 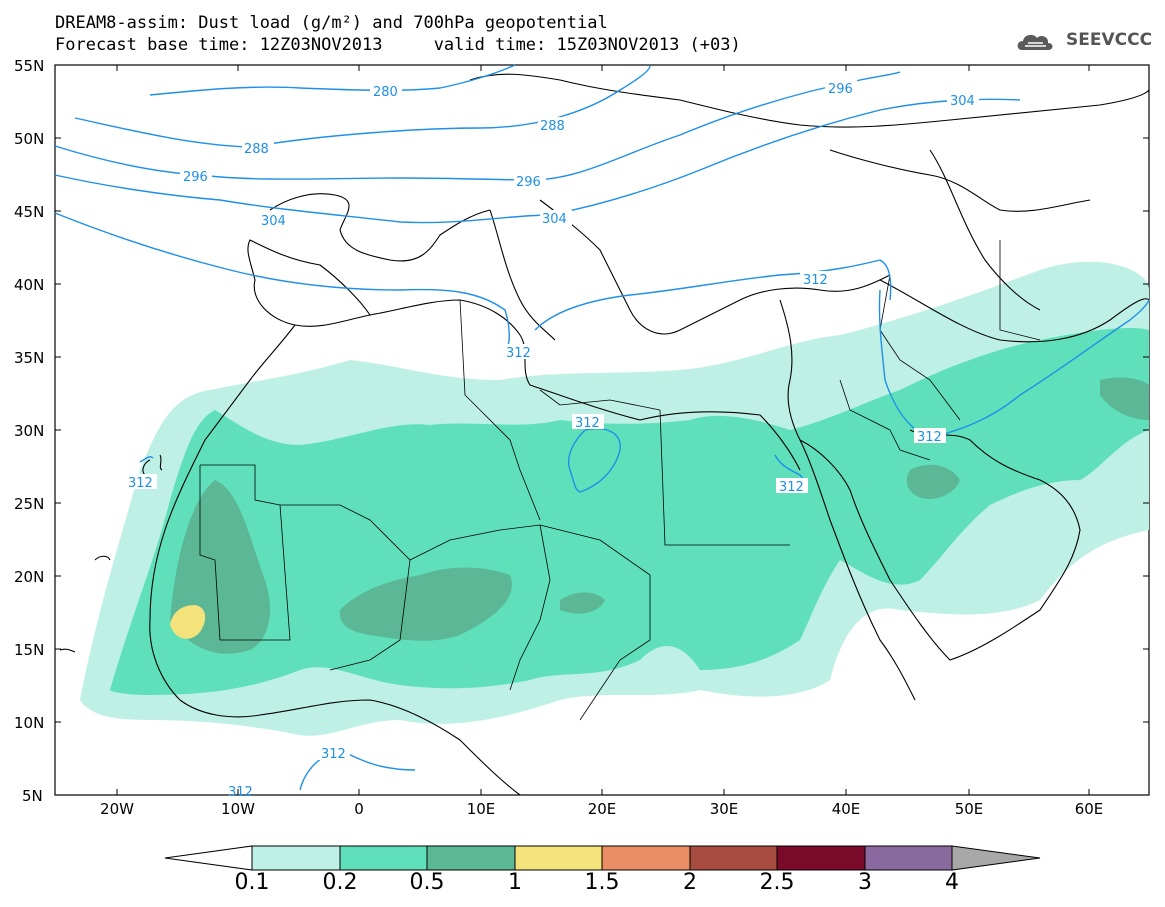 What do you see at coordinates (602, 882) in the screenshot?
I see `colorbar-label: 1.5` at bounding box center [602, 882].